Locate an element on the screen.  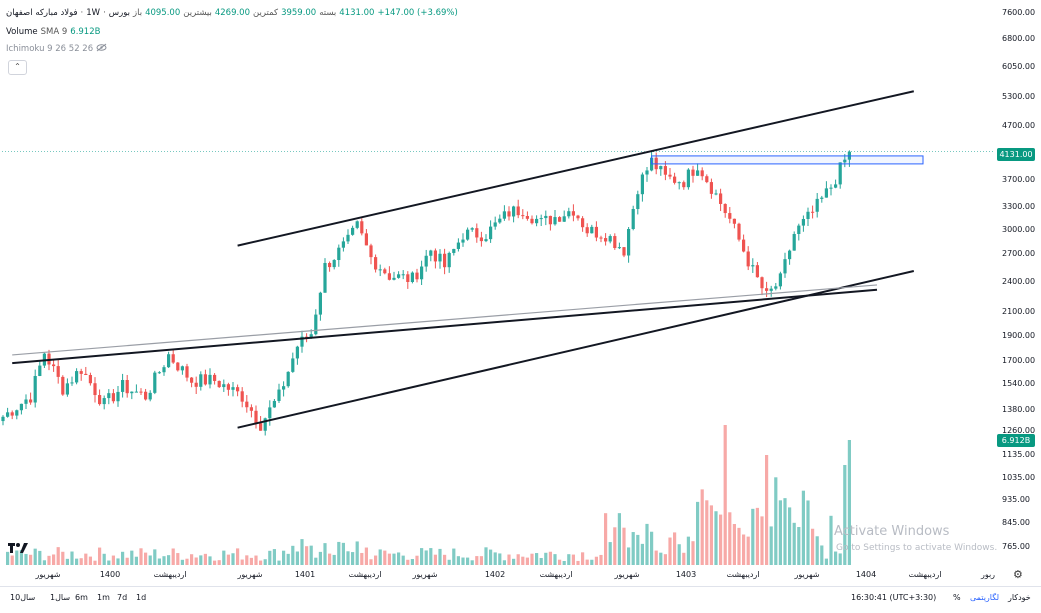
price-tick-label: 7600.00 is located at coordinates (1018, 12).